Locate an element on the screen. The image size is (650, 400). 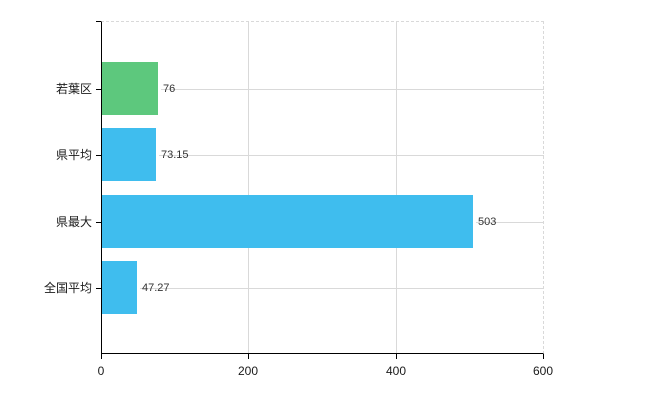
bar-value-label: 503 is located at coordinates (487, 222).